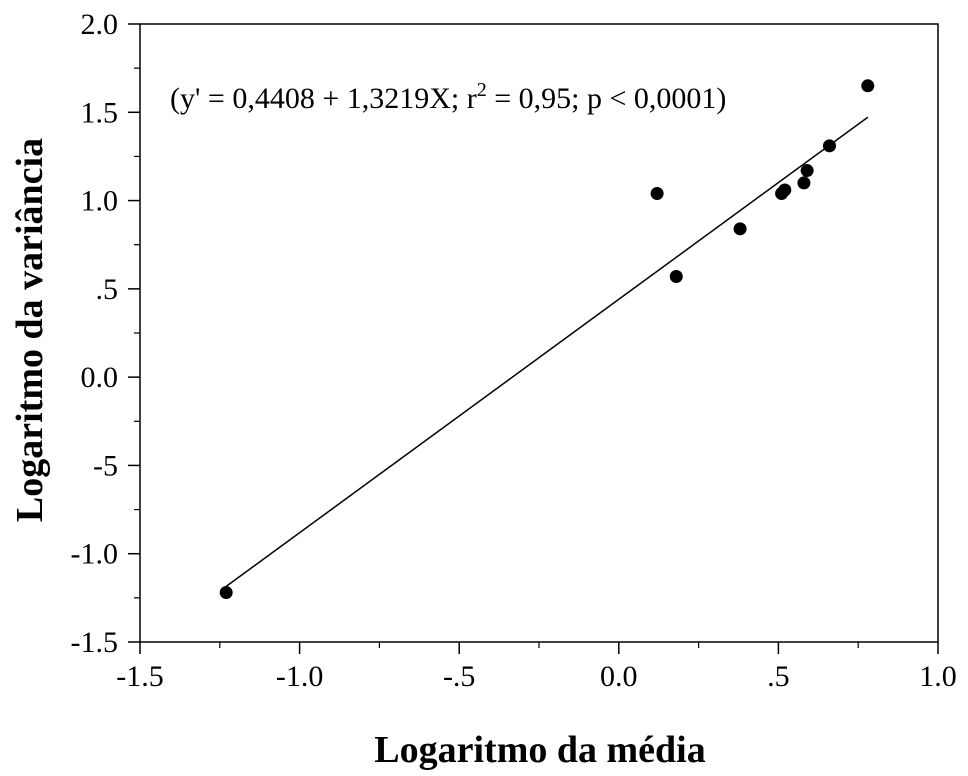  What do you see at coordinates (95, 554) in the screenshot?
I see `y-tick-label: -1.0` at bounding box center [95, 554].